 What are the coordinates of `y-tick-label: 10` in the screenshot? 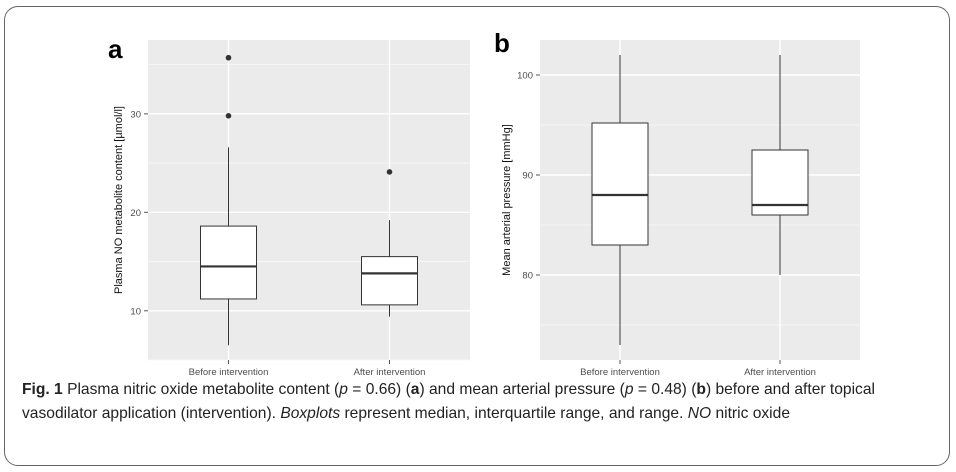 It's located at (135, 311).